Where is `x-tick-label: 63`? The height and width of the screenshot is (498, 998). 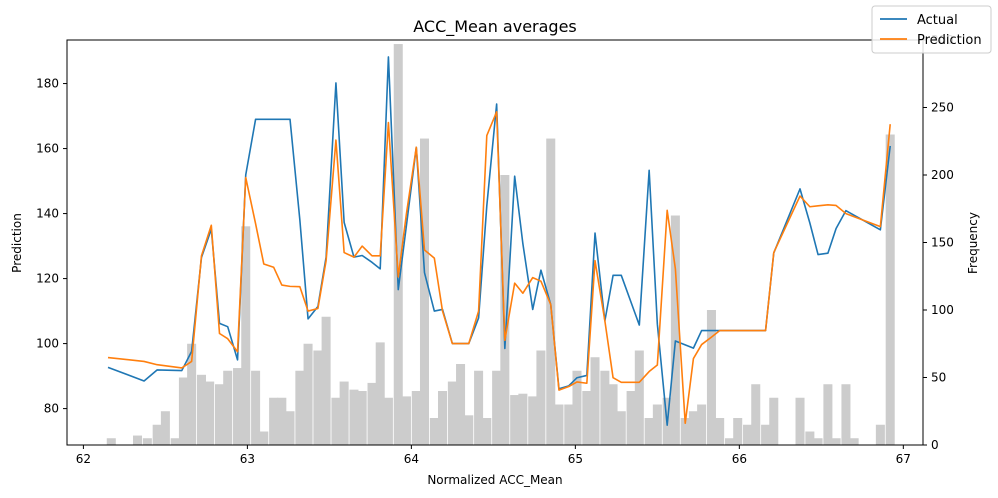
x-tick-label: 63 is located at coordinates (247, 459).